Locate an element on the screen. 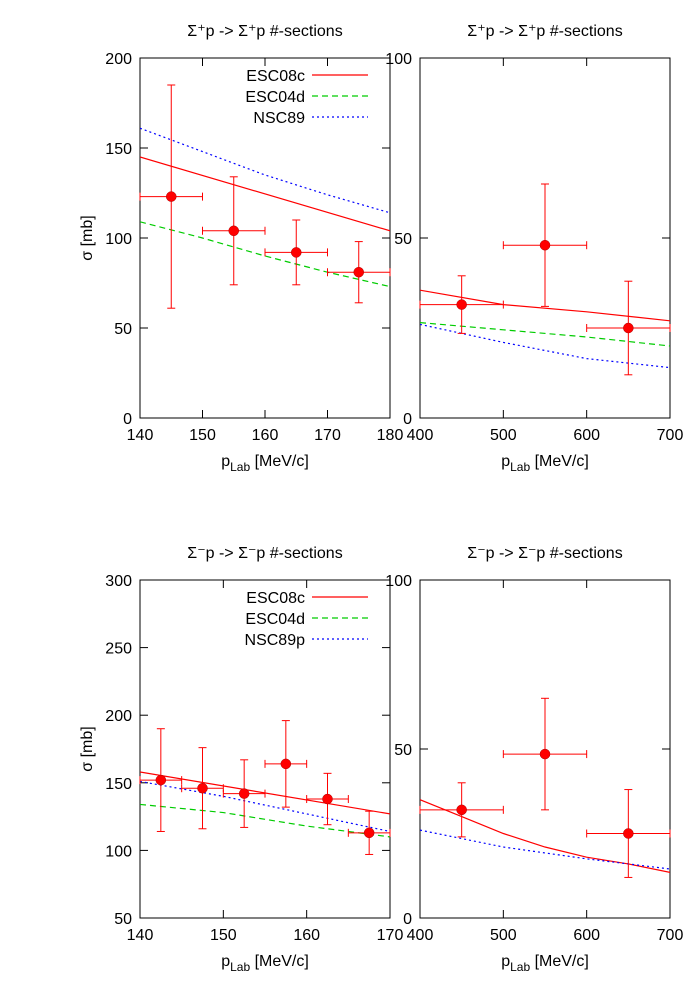  y-tick-label: 250 is located at coordinates (118, 649).